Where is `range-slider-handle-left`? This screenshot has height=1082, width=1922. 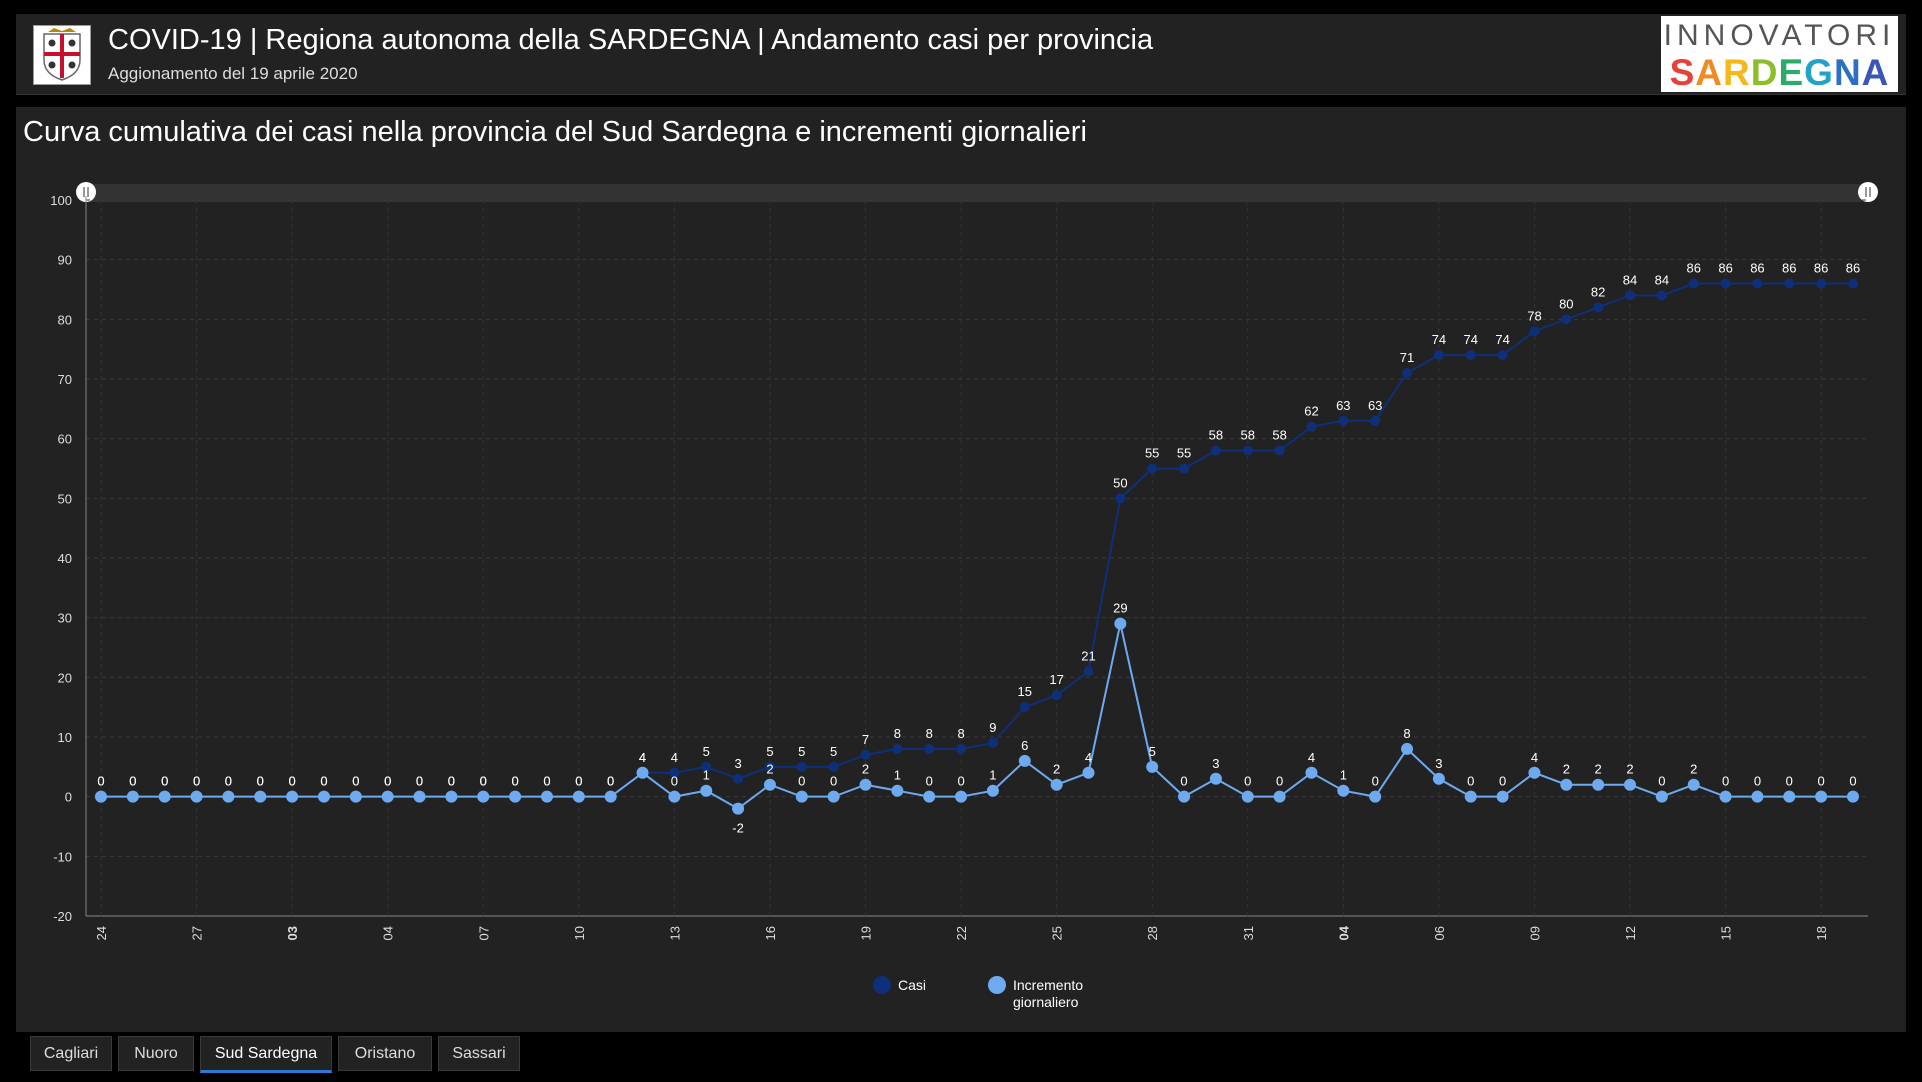 range-slider-handle-left is located at coordinates (86, 192).